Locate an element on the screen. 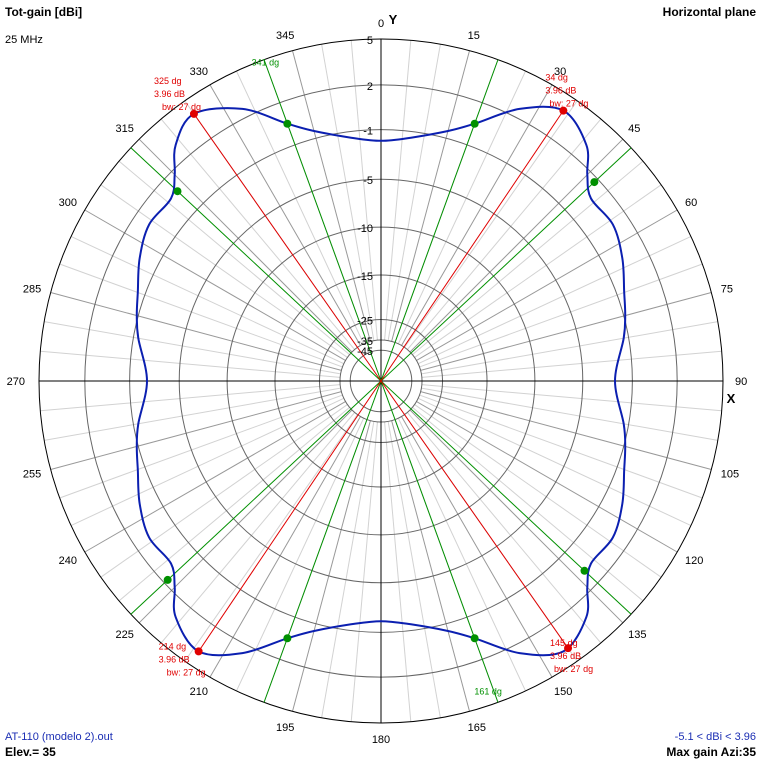 The height and width of the screenshot is (761, 761). angle-tick-label: 225 is located at coordinates (124, 635).